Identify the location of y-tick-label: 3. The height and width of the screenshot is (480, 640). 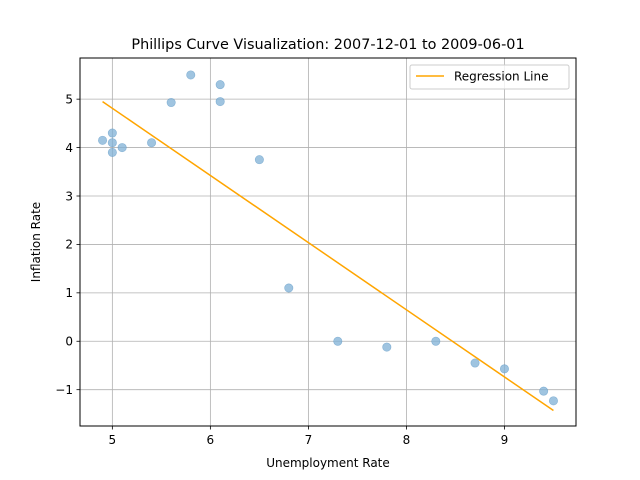
(69, 196).